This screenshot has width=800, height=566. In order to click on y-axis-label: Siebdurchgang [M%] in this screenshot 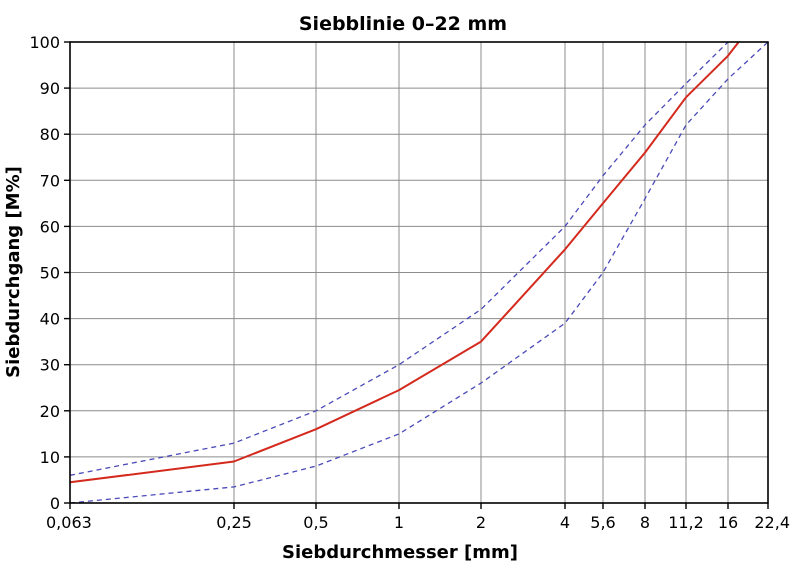, I will do `click(13, 272)`.